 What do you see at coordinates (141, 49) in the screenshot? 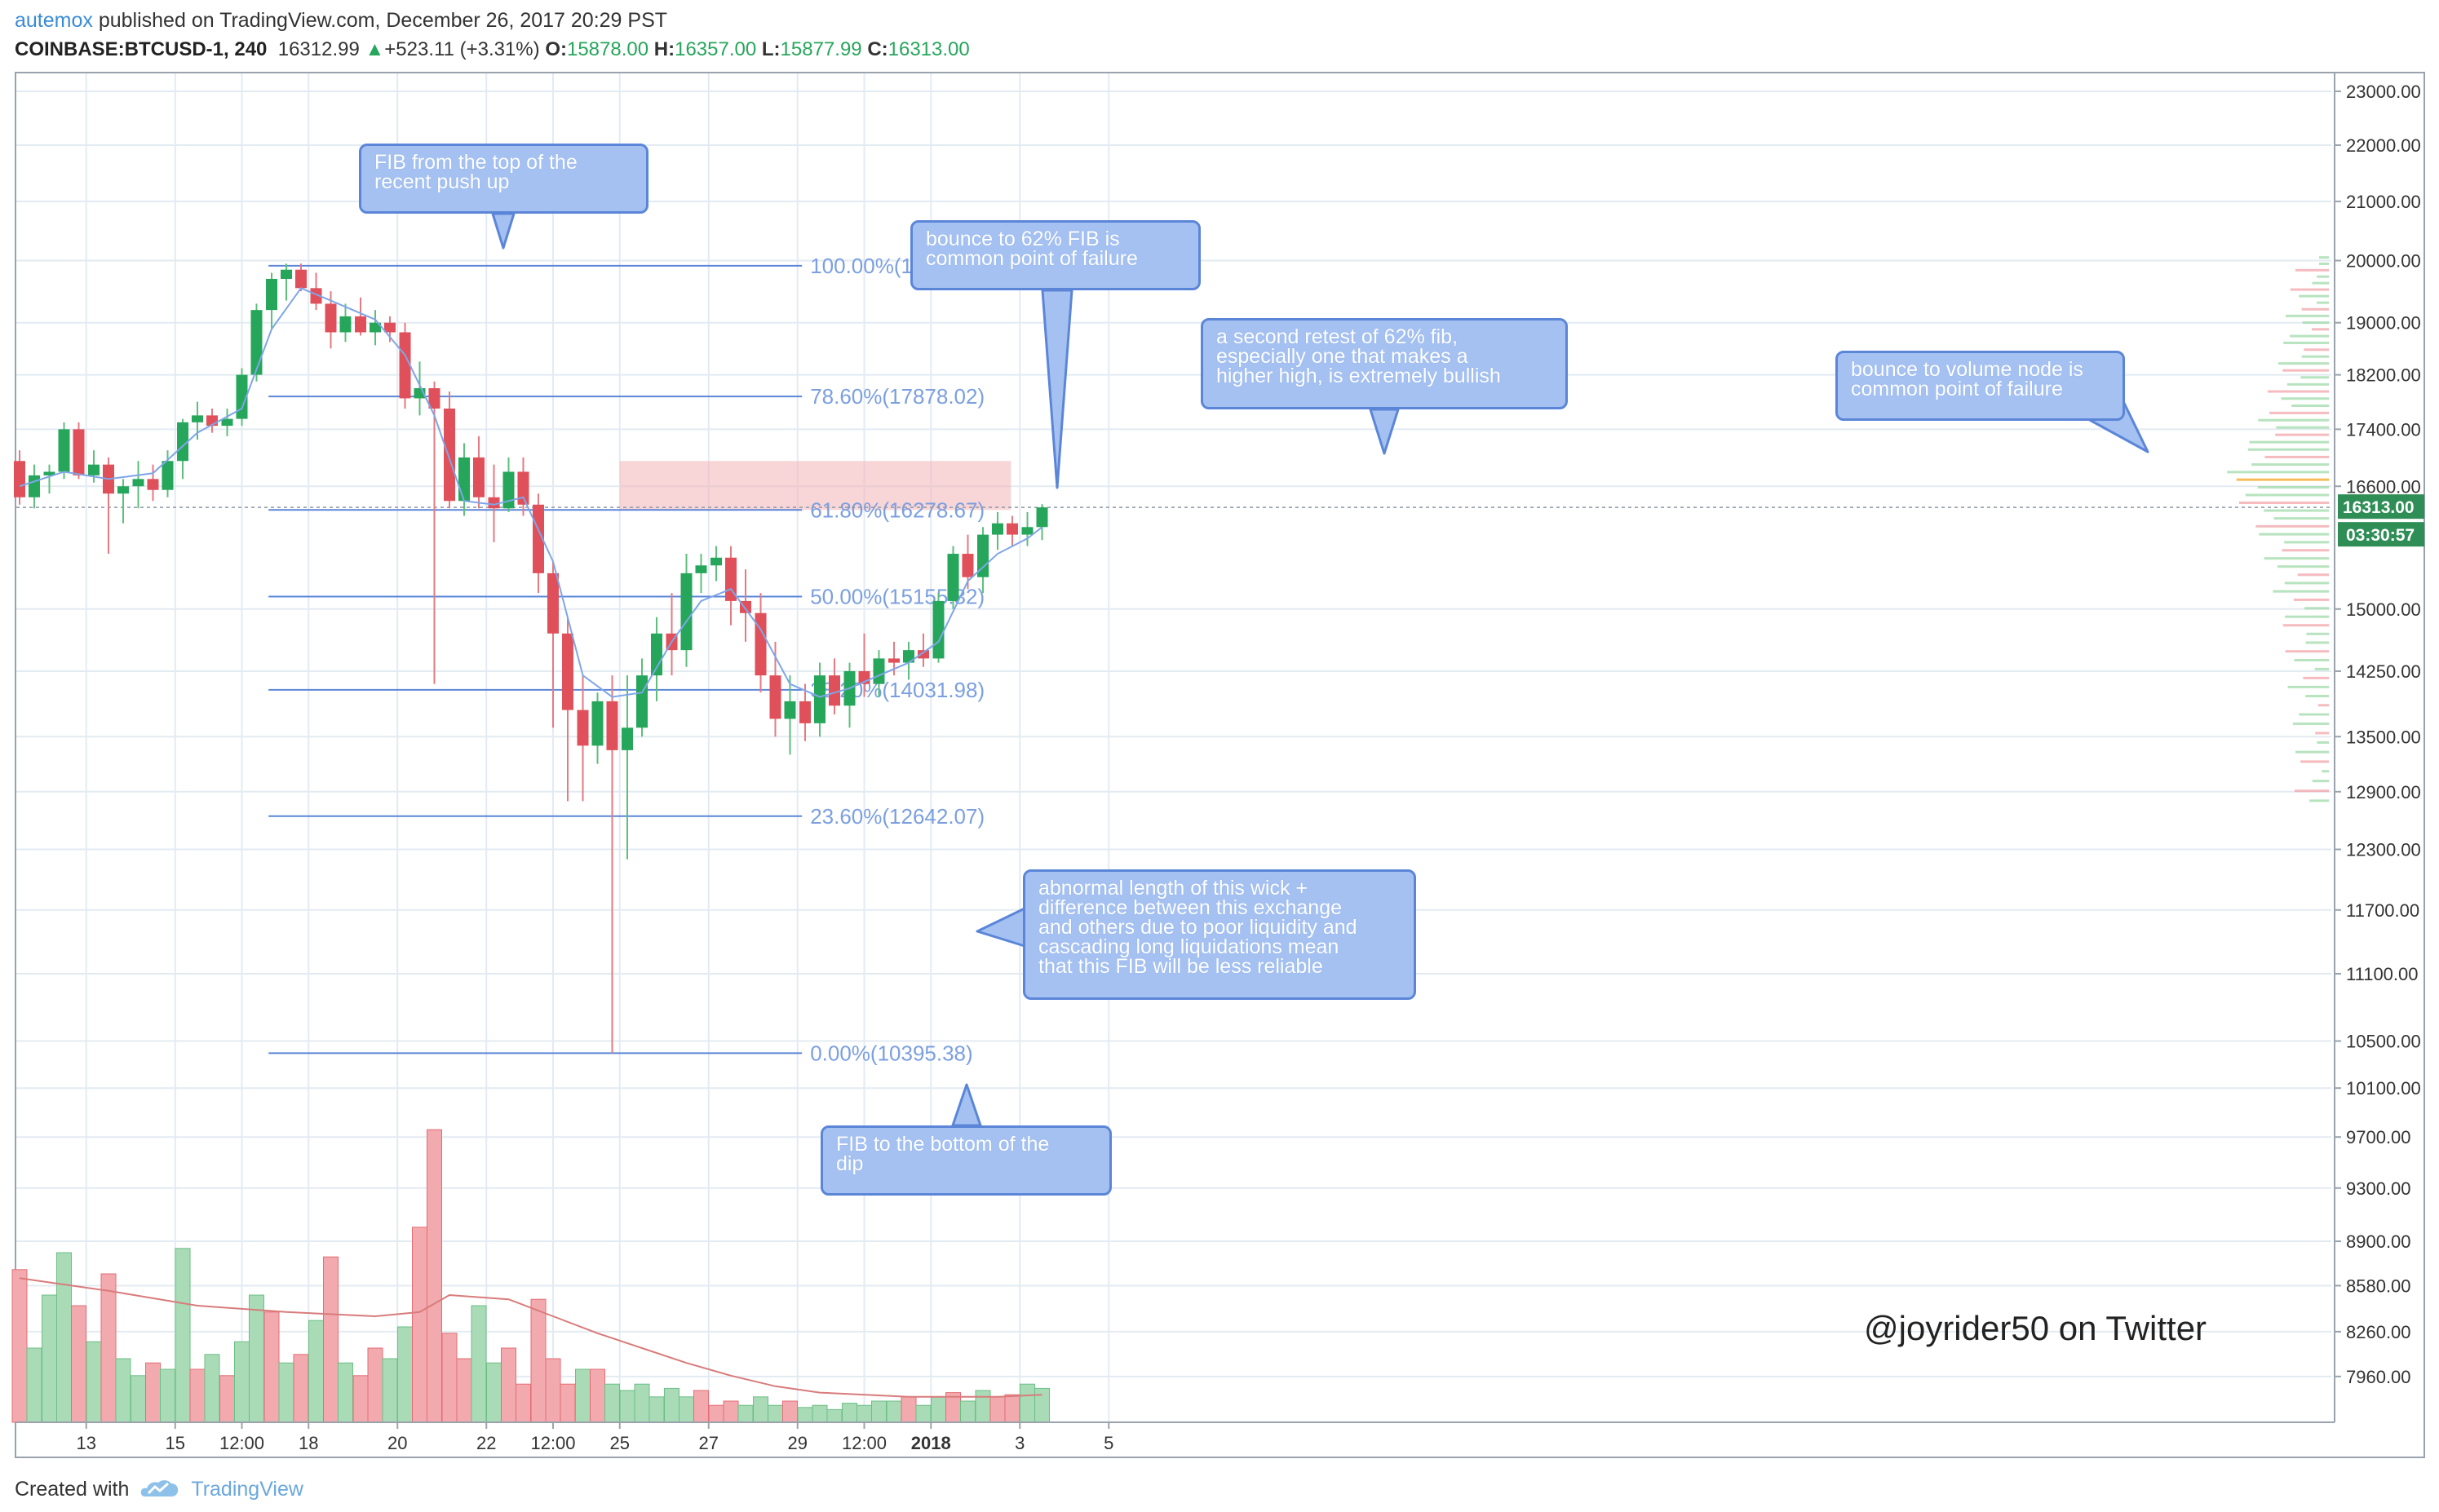
I see `symbol-name: COINBASE:BTCUSD-1, 240` at bounding box center [141, 49].